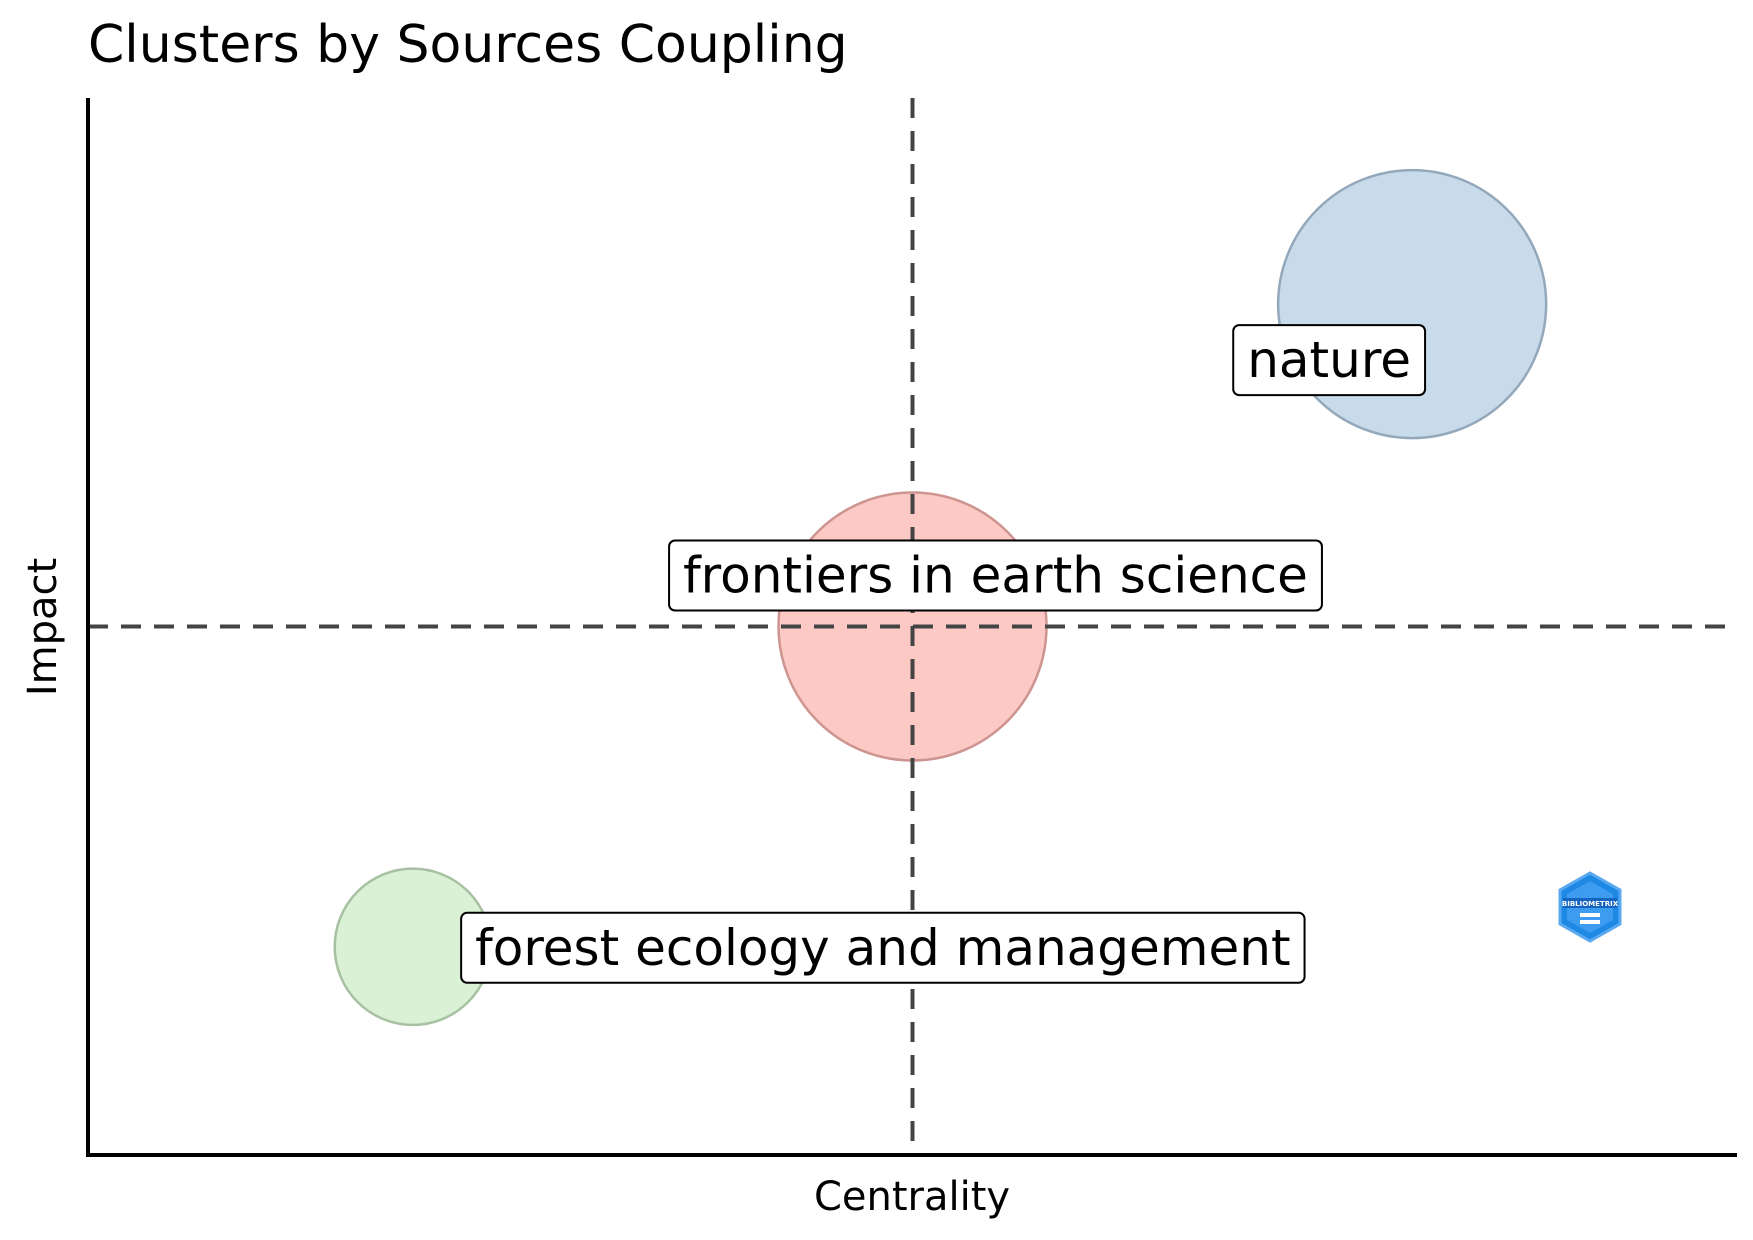 The height and width of the screenshot is (1240, 1753). What do you see at coordinates (1590, 904) in the screenshot?
I see `logo-text: BIBLIOMETRIX` at bounding box center [1590, 904].